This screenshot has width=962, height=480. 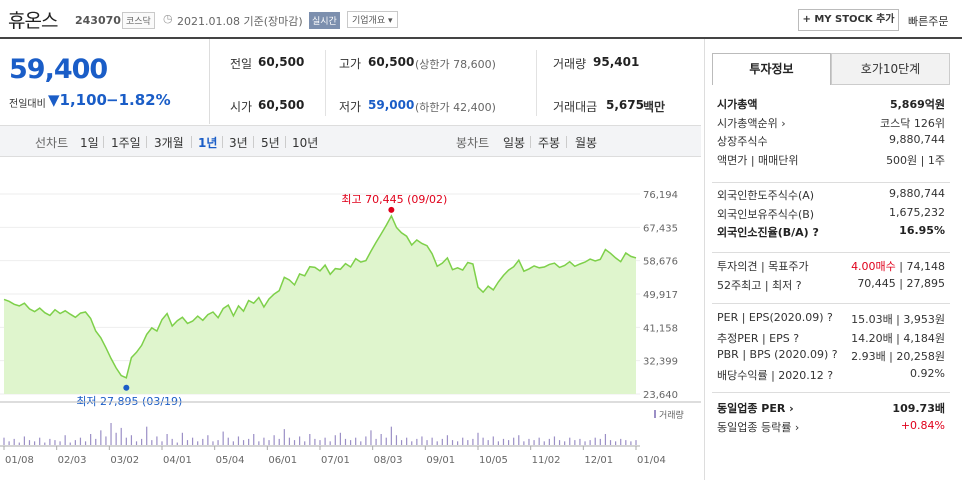 What do you see at coordinates (126, 143) in the screenshot?
I see `tab-1w: 1주일` at bounding box center [126, 143].